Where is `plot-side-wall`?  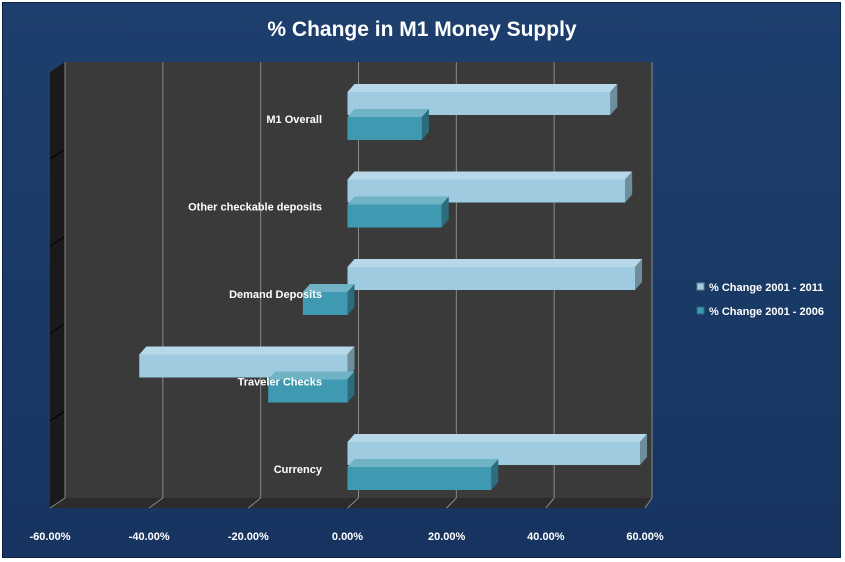 plot-side-wall is located at coordinates (57, 285).